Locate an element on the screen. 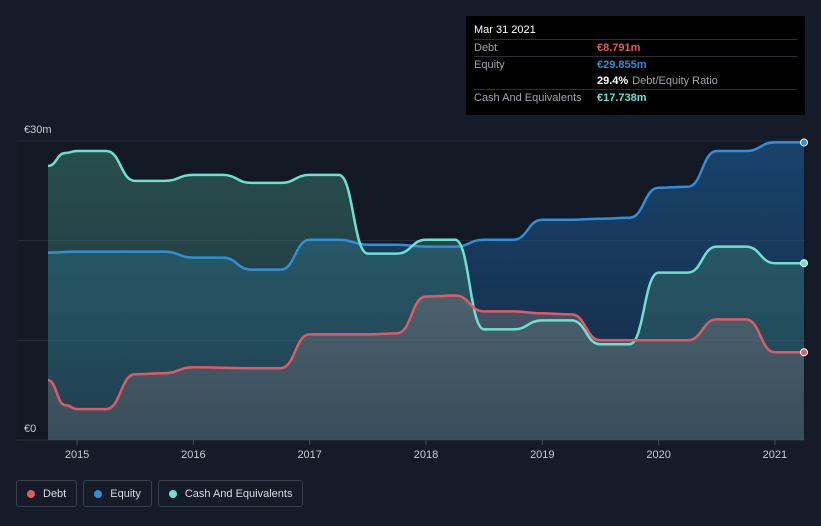 The height and width of the screenshot is (526, 821). cash-end-marker is located at coordinates (804, 263).